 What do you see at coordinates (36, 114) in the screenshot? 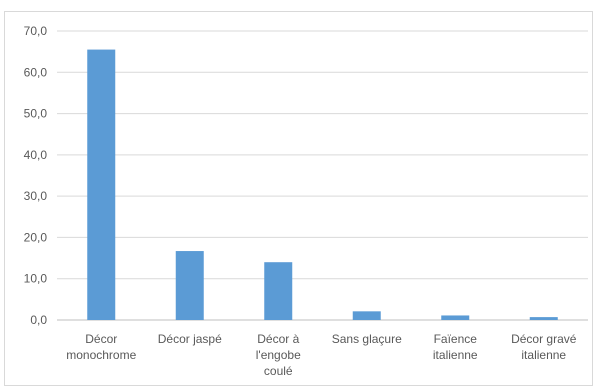
I see `y-tick-label: 50,0` at bounding box center [36, 114].